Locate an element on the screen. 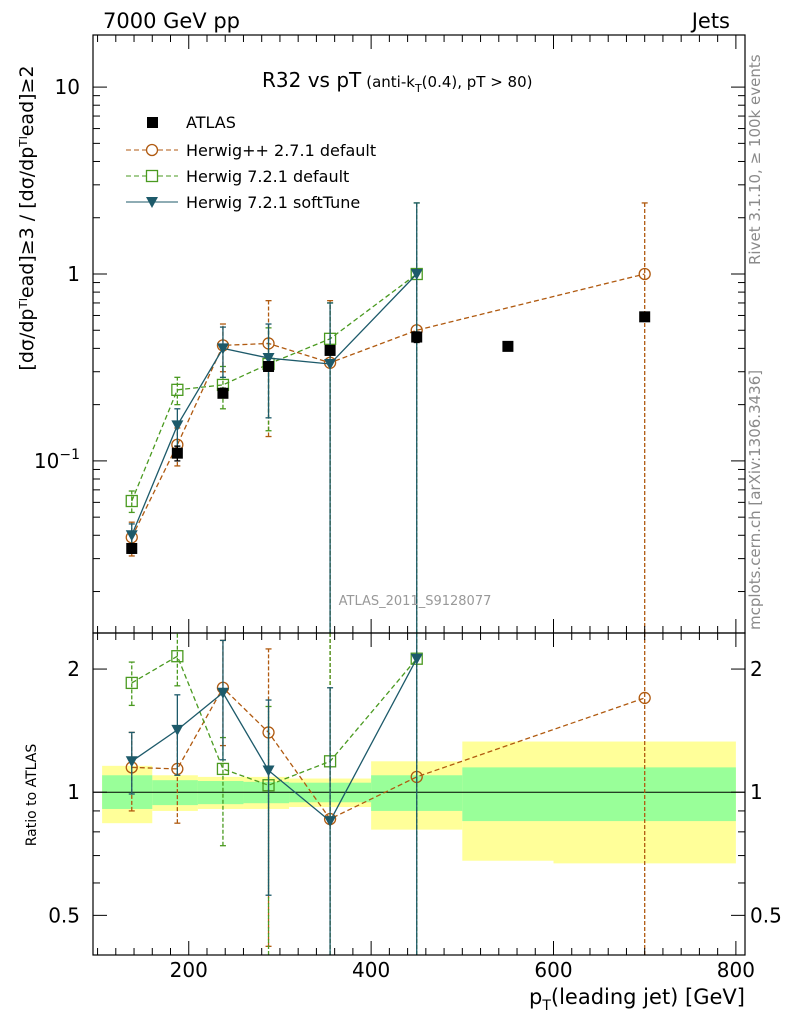  legend-label-atlas: ATLAS is located at coordinates (211, 122).